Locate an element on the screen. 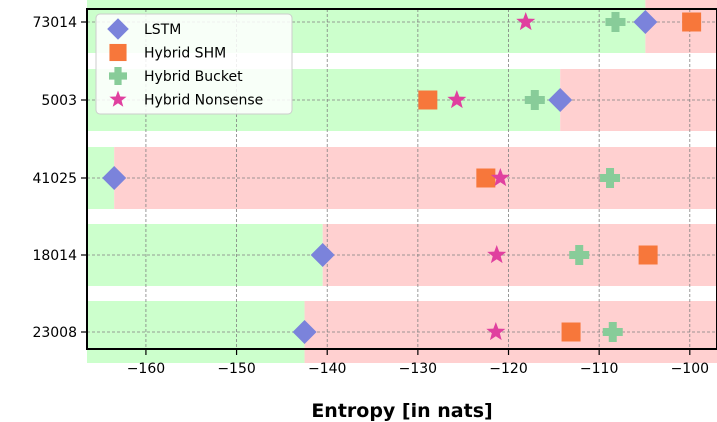 Image resolution: width=717 pixels, height=422 pixels. x-axis-title: Entropy [in nats] is located at coordinates (401, 411).